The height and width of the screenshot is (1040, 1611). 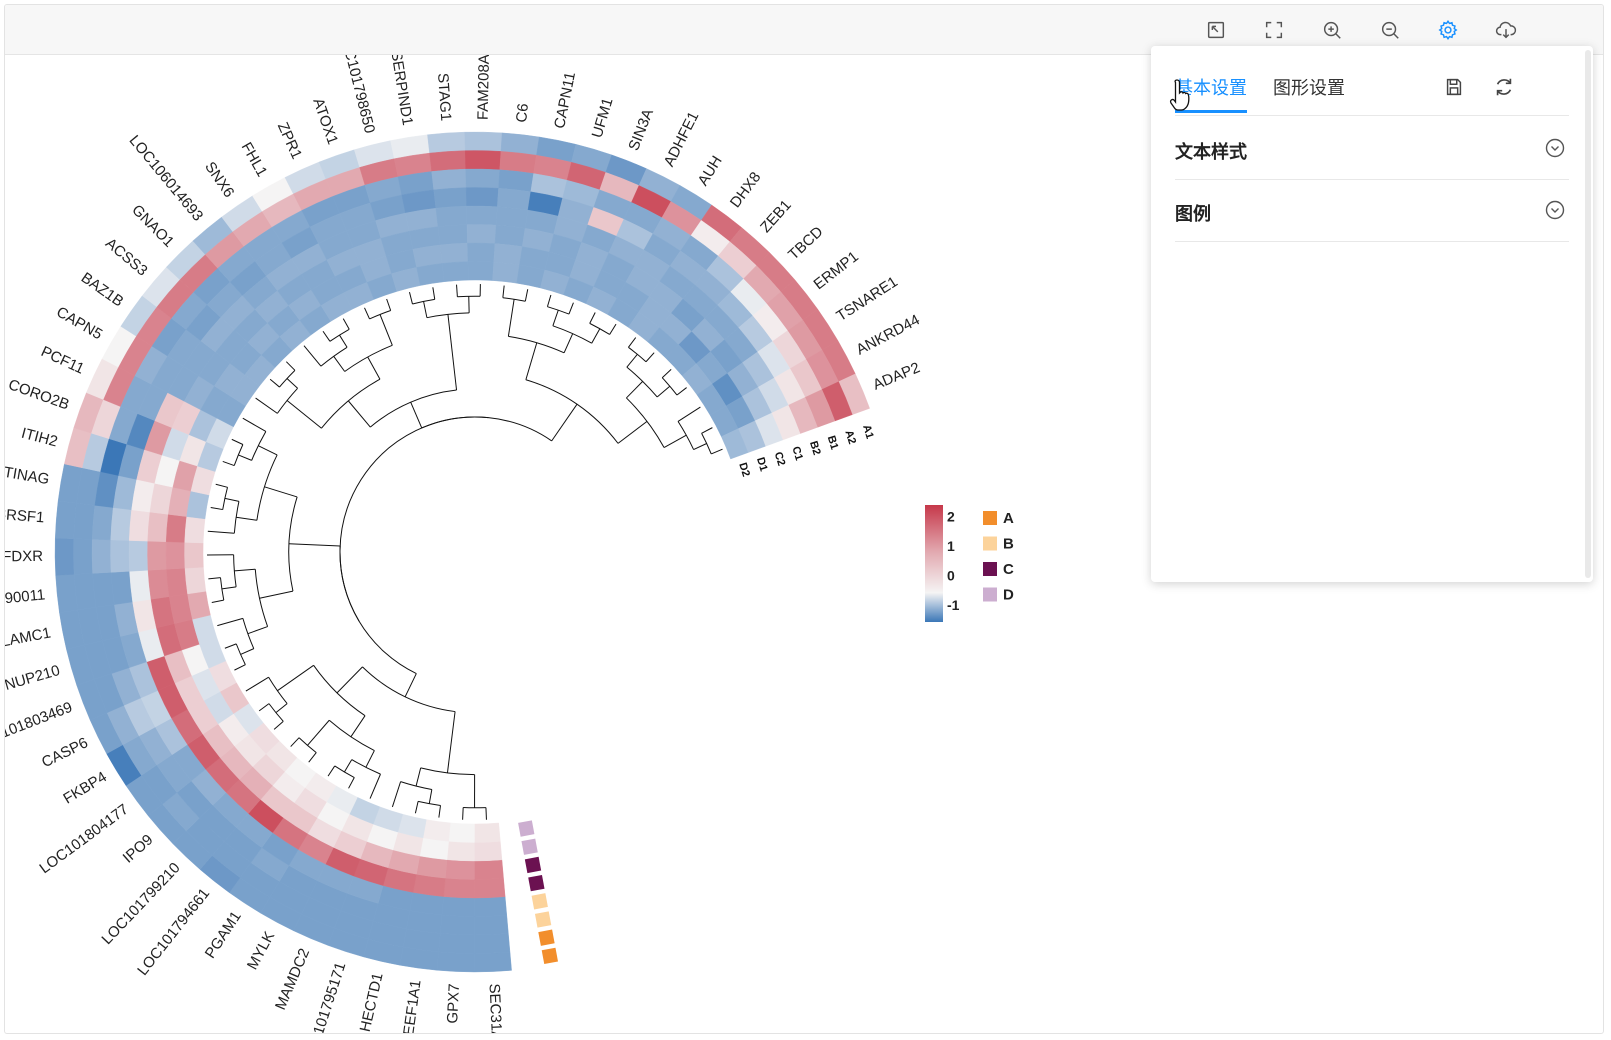 I want to click on gene-label: MYLK, so click(x=261, y=951).